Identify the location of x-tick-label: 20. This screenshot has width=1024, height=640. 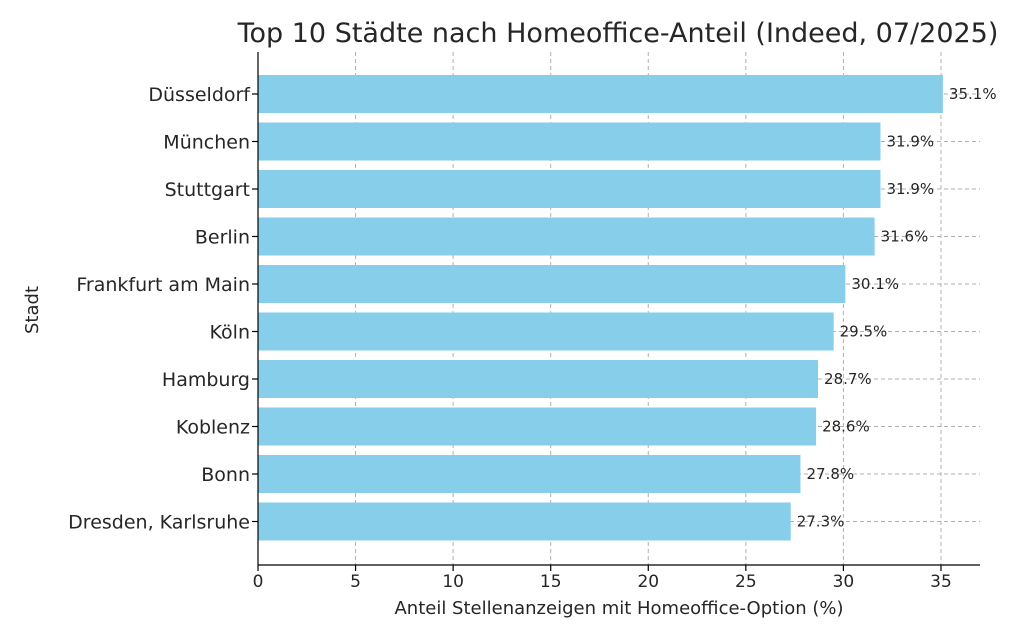
(648, 582).